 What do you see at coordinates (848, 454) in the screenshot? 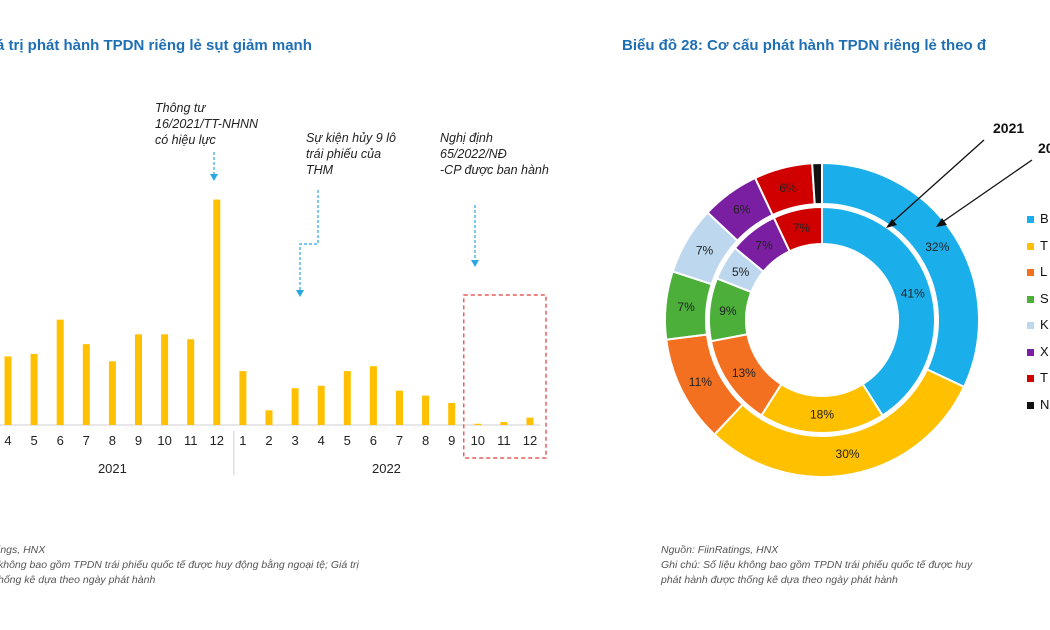
I see `outer-ring-slice-label: 30%` at bounding box center [848, 454].